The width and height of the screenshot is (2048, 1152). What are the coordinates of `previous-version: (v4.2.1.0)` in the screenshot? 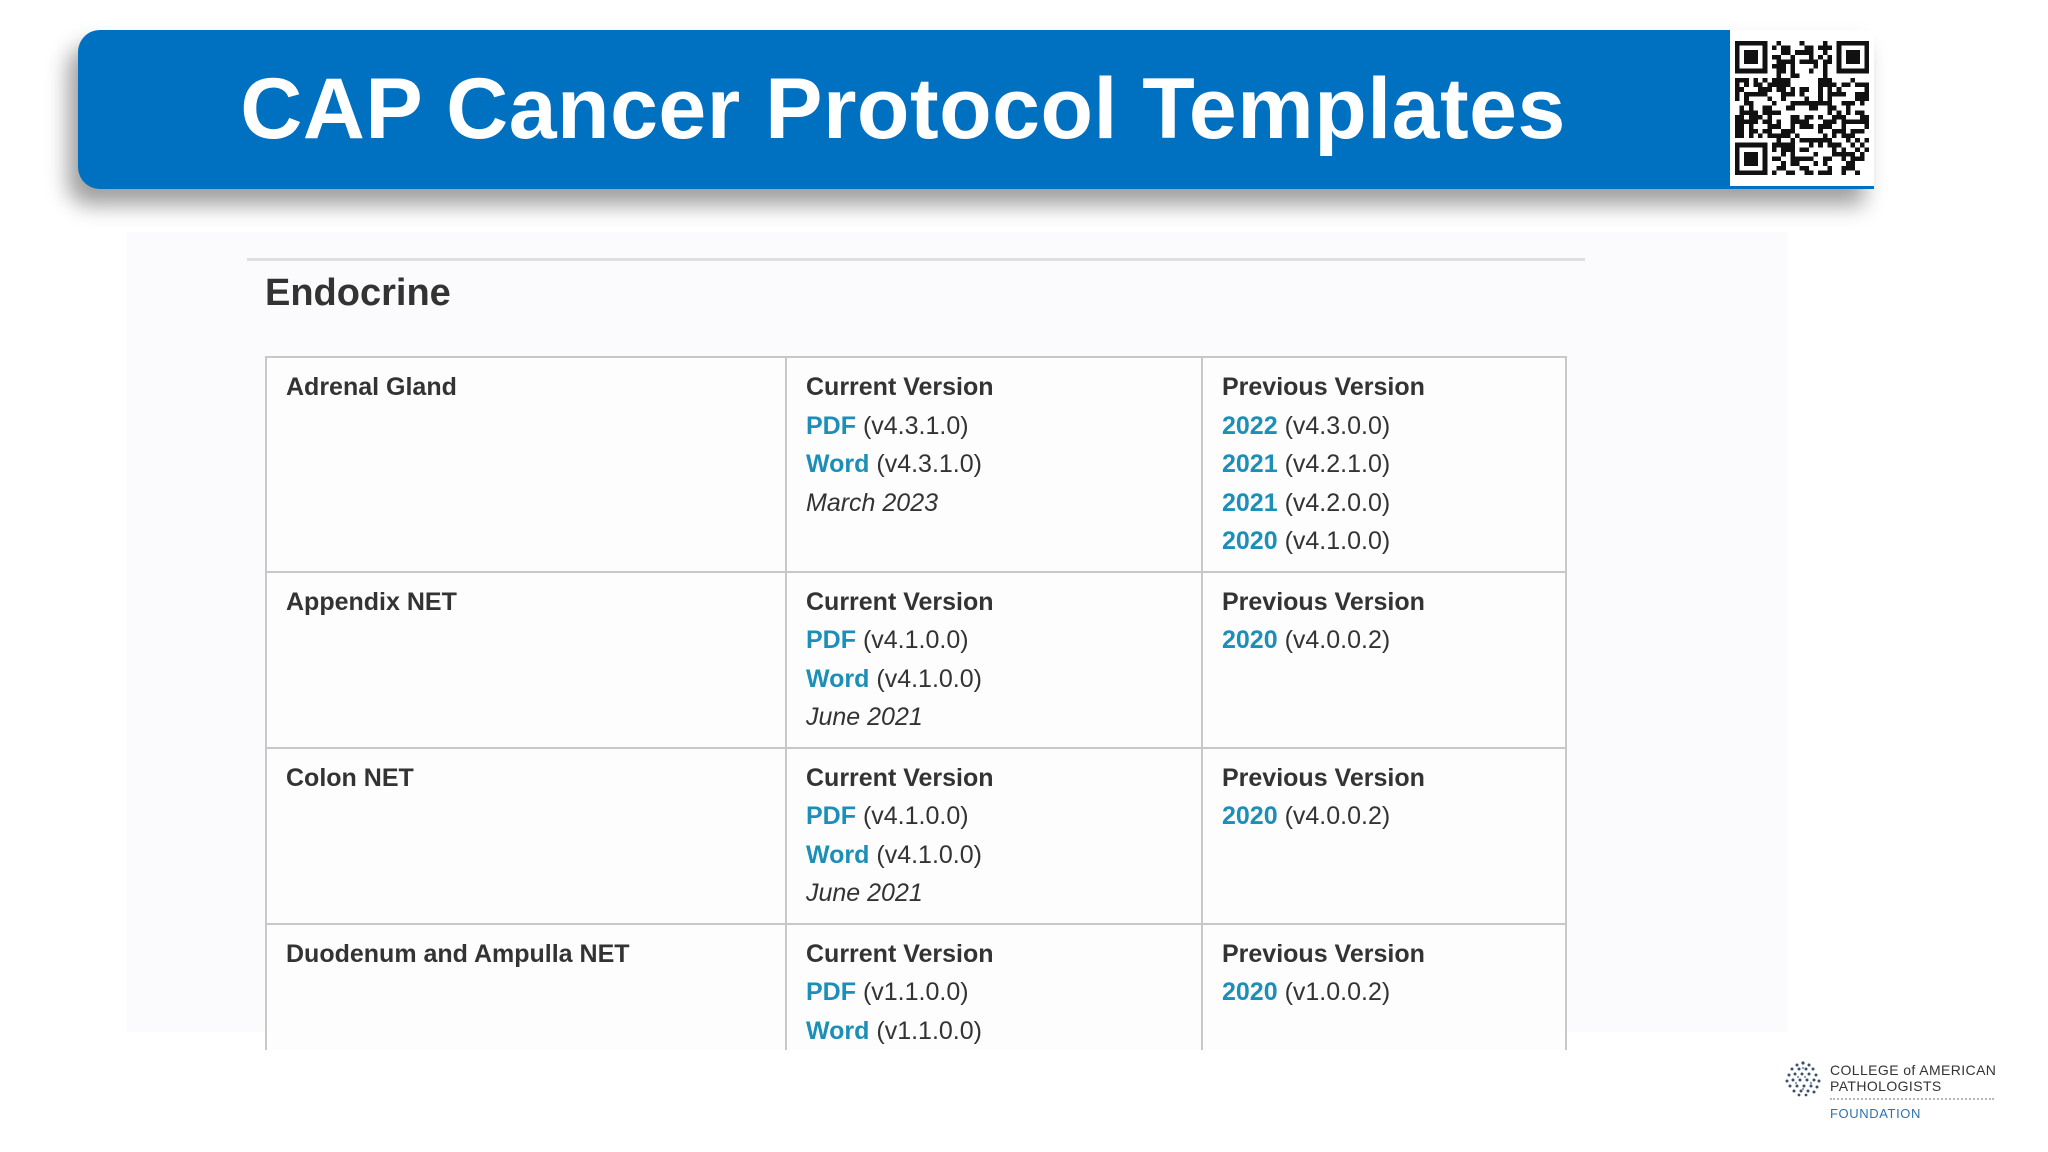 It's located at (1337, 464).